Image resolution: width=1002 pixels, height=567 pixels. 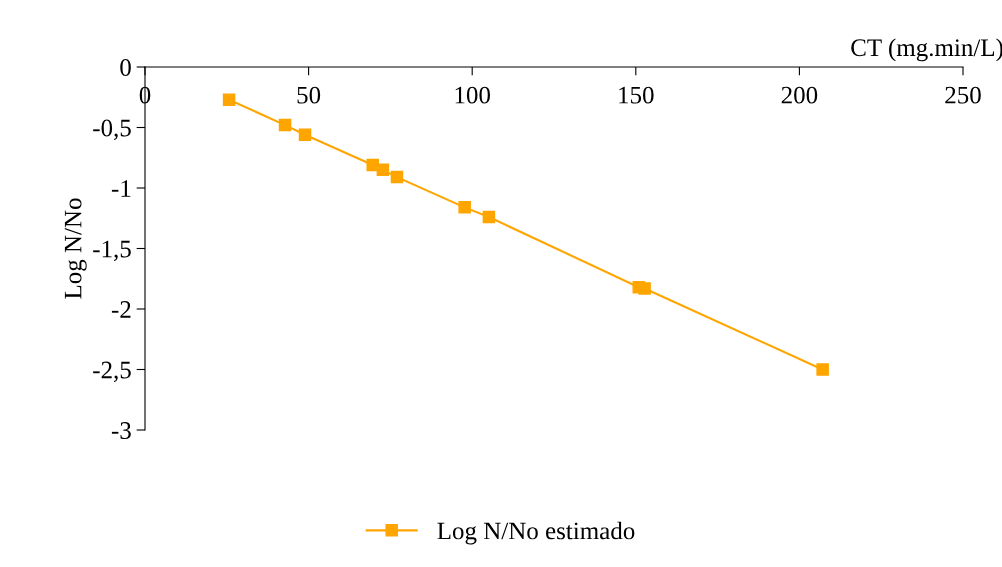 I want to click on x-tick-label: 100, so click(x=472, y=95).